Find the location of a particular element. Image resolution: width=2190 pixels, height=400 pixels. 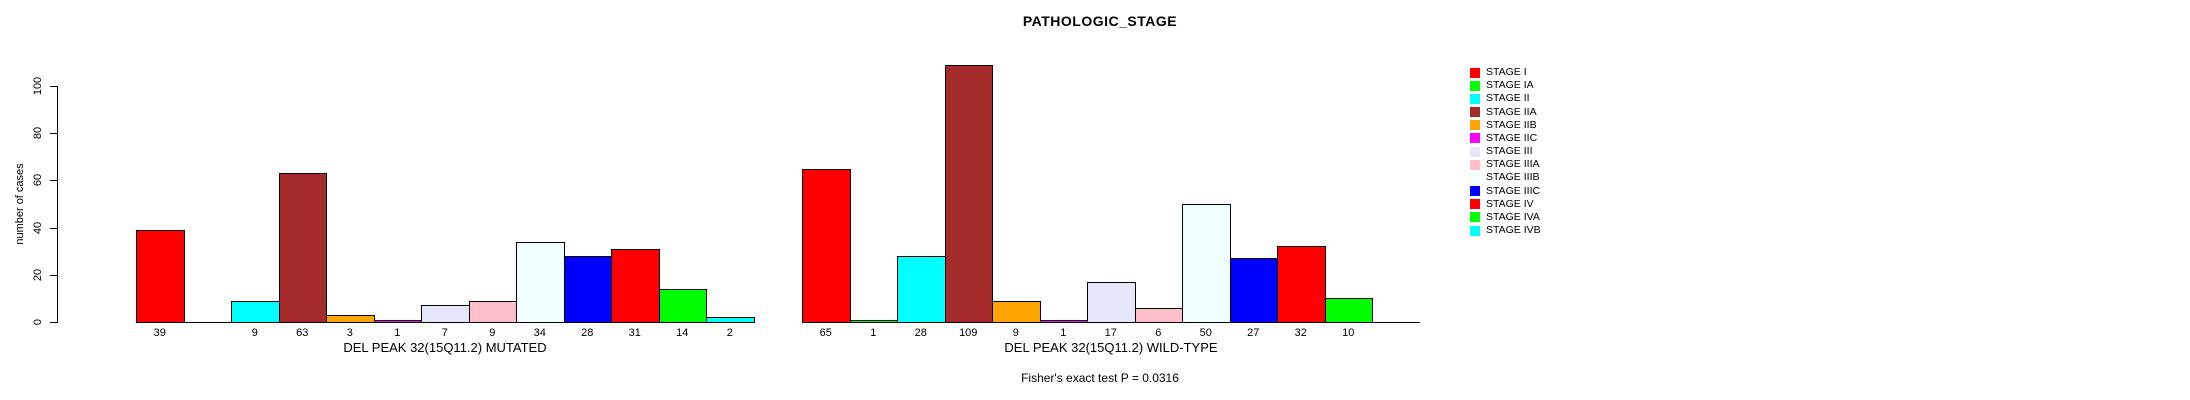

legend-row: STAGE IVB is located at coordinates (1505, 230).